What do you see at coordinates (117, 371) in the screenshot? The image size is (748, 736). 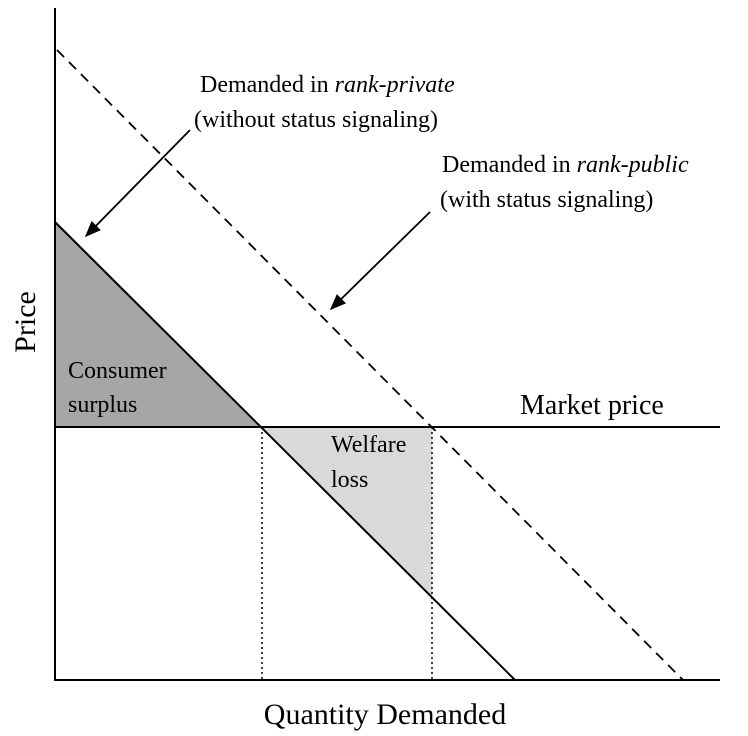 I see `region-label: Consumer` at bounding box center [117, 371].